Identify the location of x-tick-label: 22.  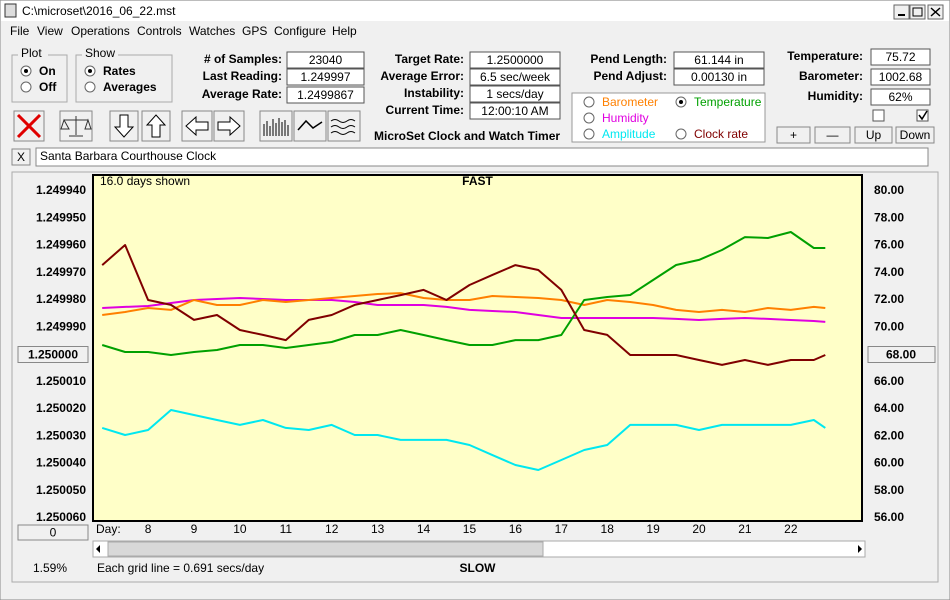
(791, 529).